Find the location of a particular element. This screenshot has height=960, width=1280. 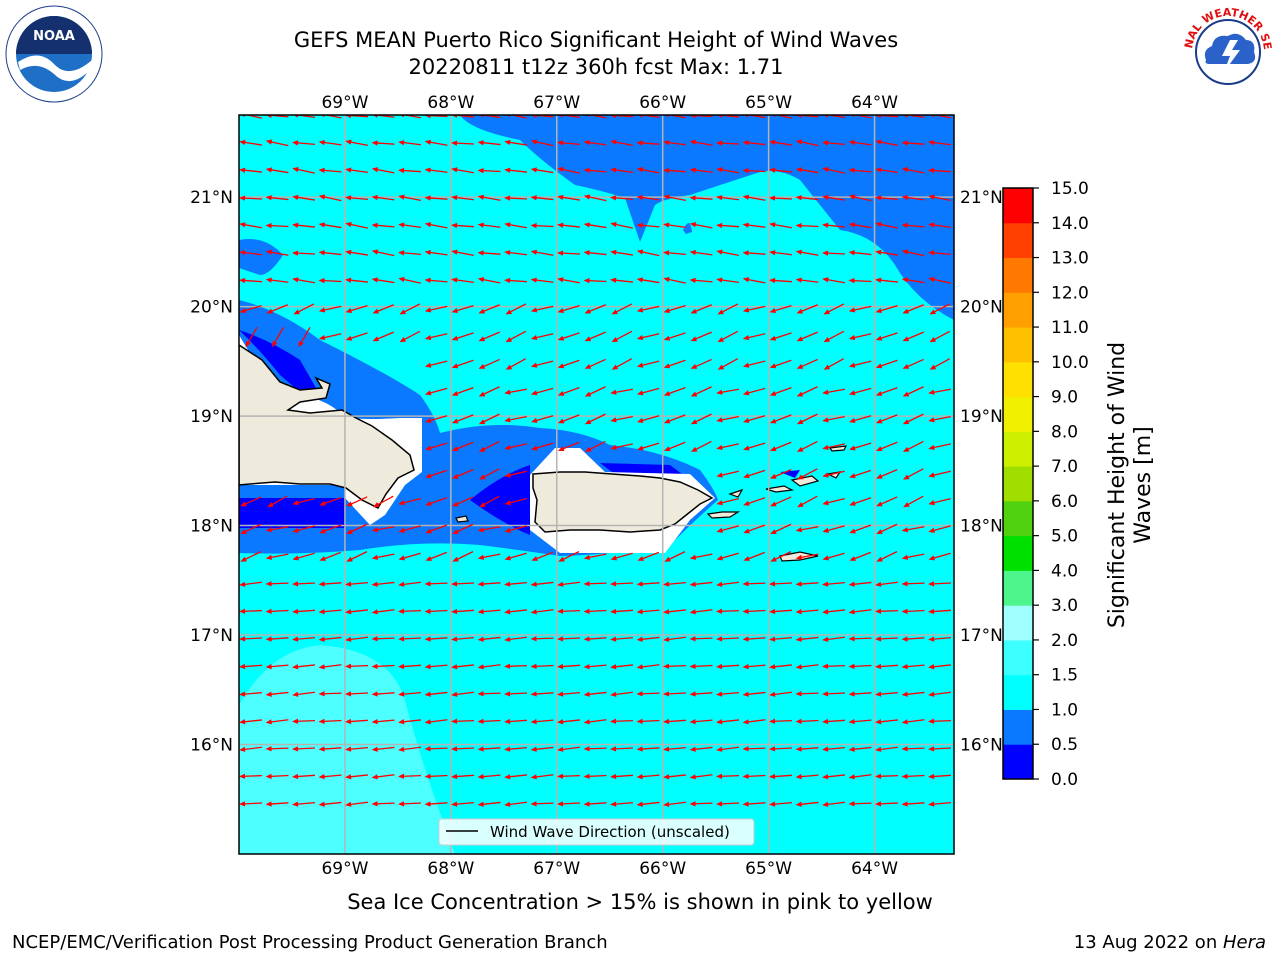

y-tick-label-right: 19°N is located at coordinates (981, 417).